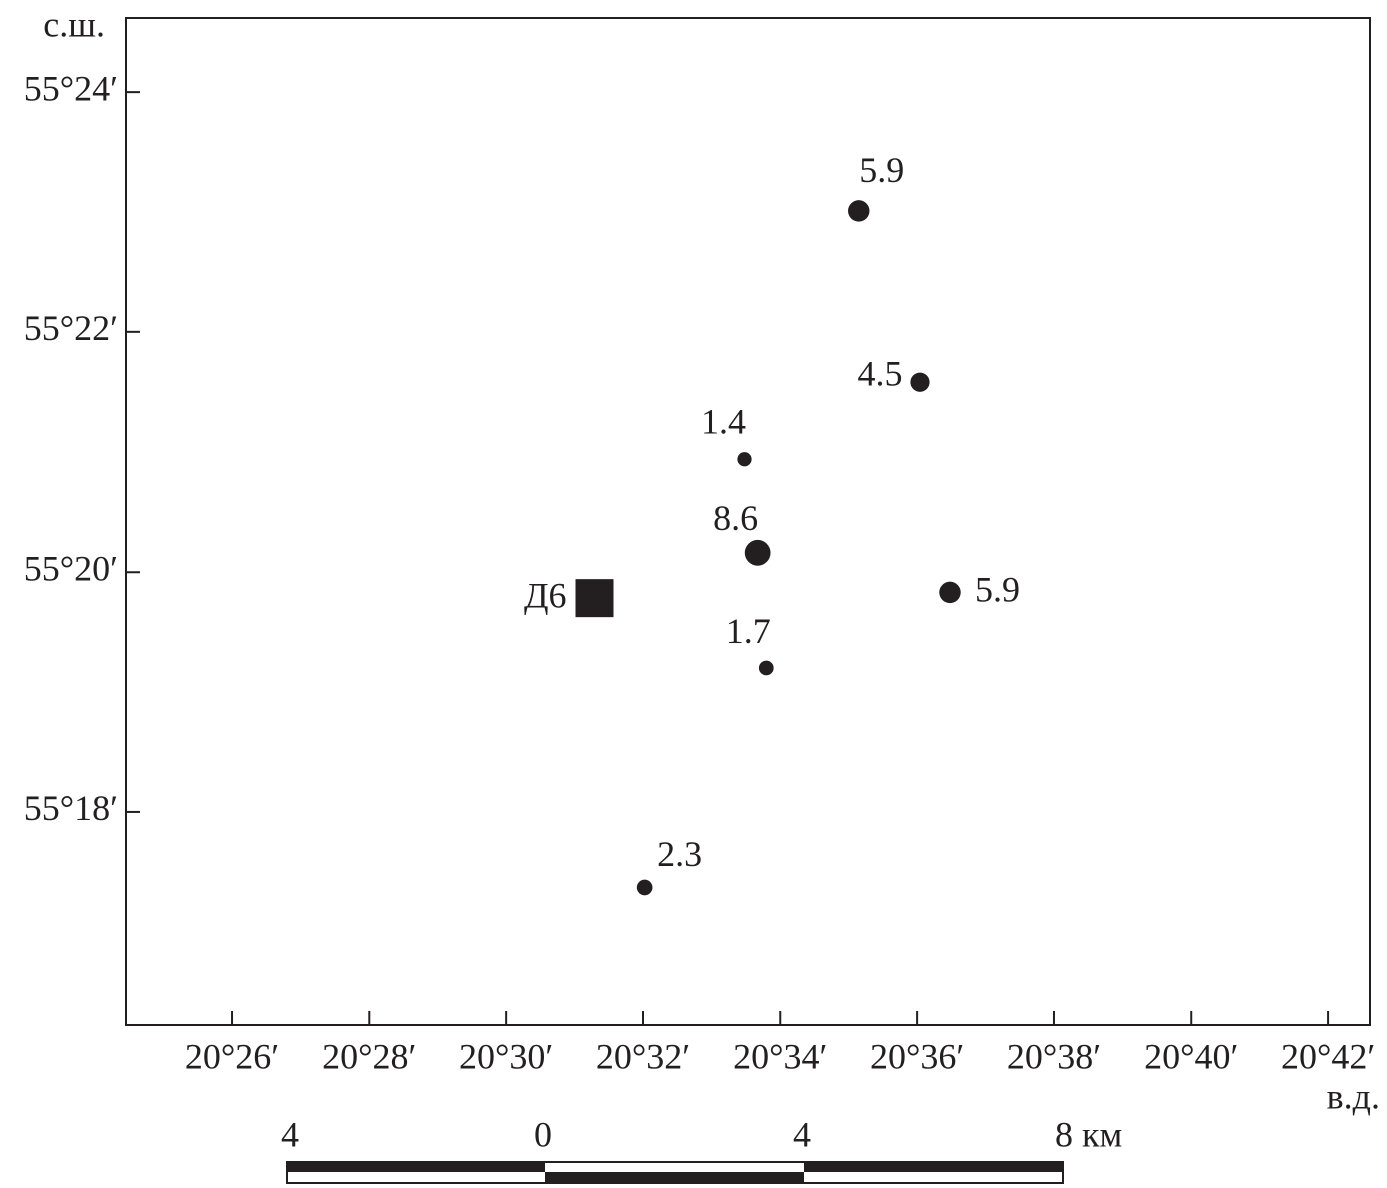 The image size is (1387, 1188). What do you see at coordinates (71, 808) in the screenshot?
I see `y-tick-label: 55°18′` at bounding box center [71, 808].